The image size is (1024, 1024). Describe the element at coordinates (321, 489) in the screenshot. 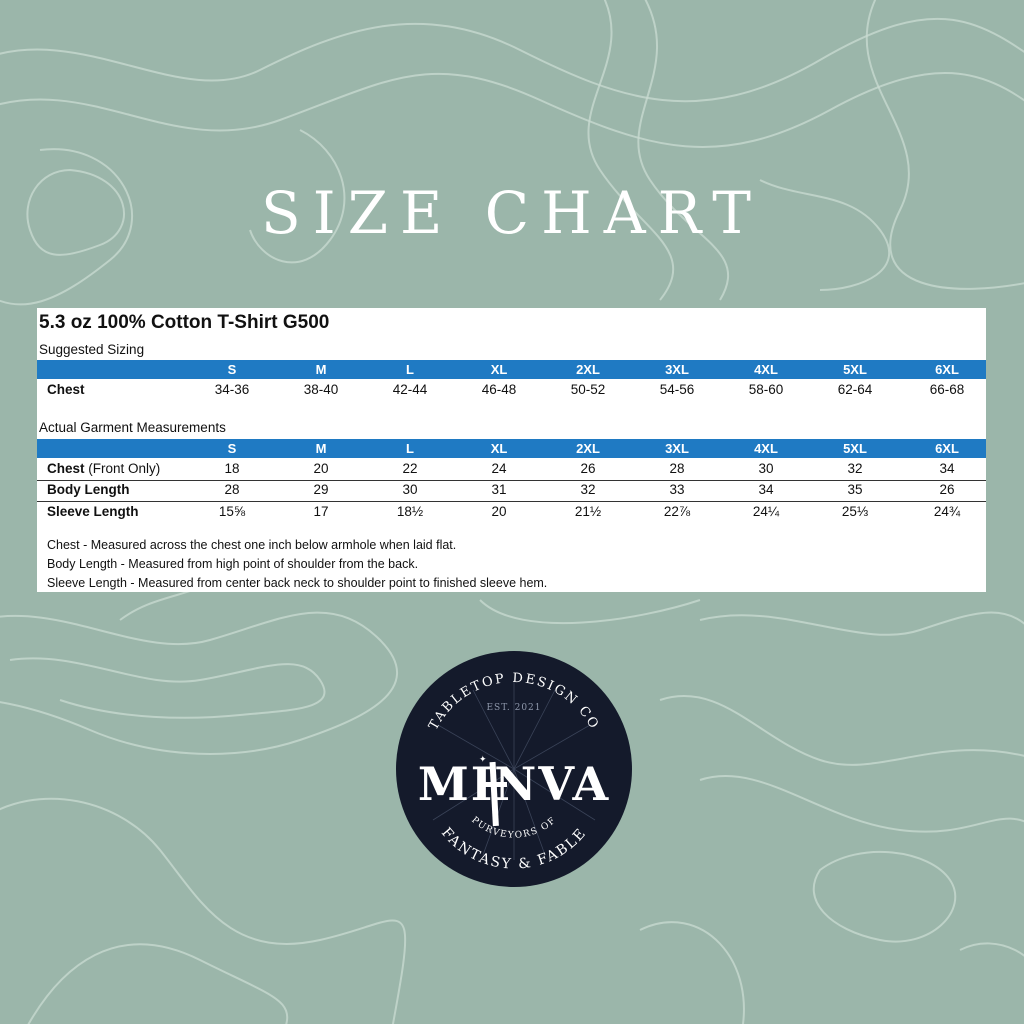

I see `table-cell: 29` at that location.